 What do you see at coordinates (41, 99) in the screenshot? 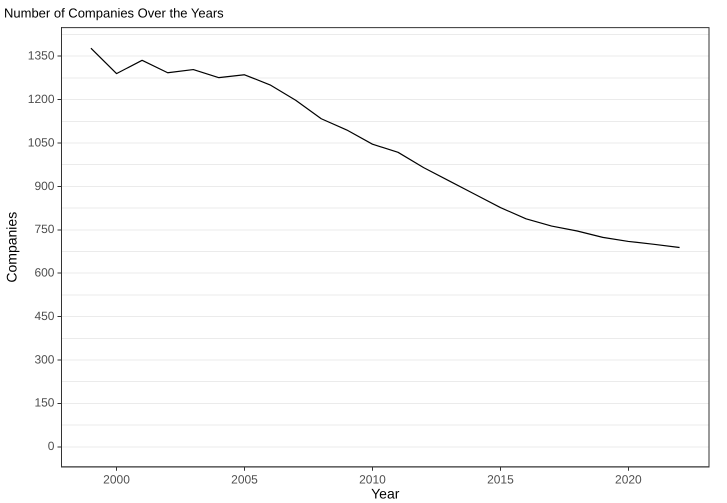
I see `y-tick-label: 1200` at bounding box center [41, 99].